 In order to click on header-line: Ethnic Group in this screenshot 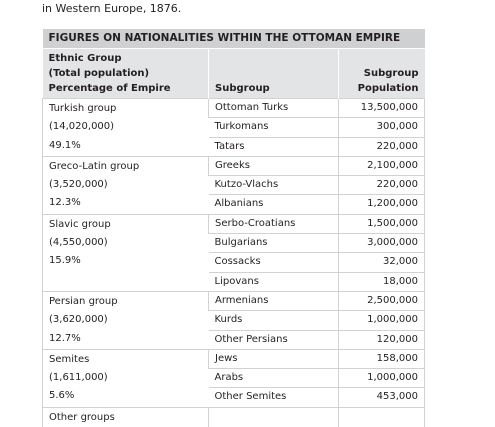, I will do `click(126, 58)`.